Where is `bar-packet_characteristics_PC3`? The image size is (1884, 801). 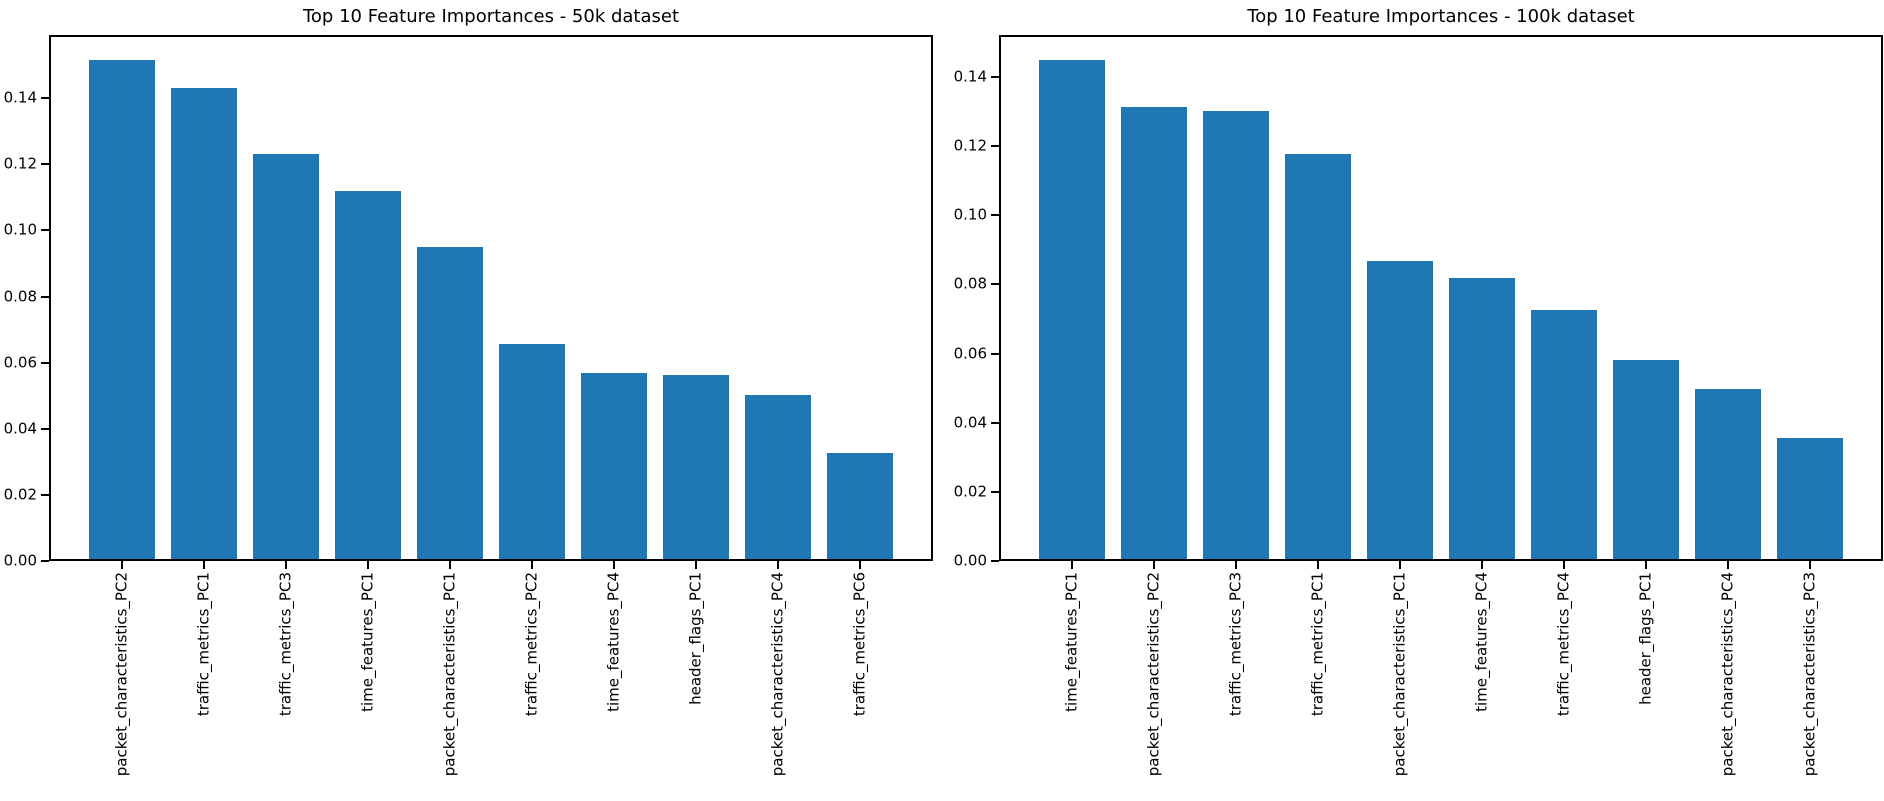 bar-packet_characteristics_PC3 is located at coordinates (1810, 499).